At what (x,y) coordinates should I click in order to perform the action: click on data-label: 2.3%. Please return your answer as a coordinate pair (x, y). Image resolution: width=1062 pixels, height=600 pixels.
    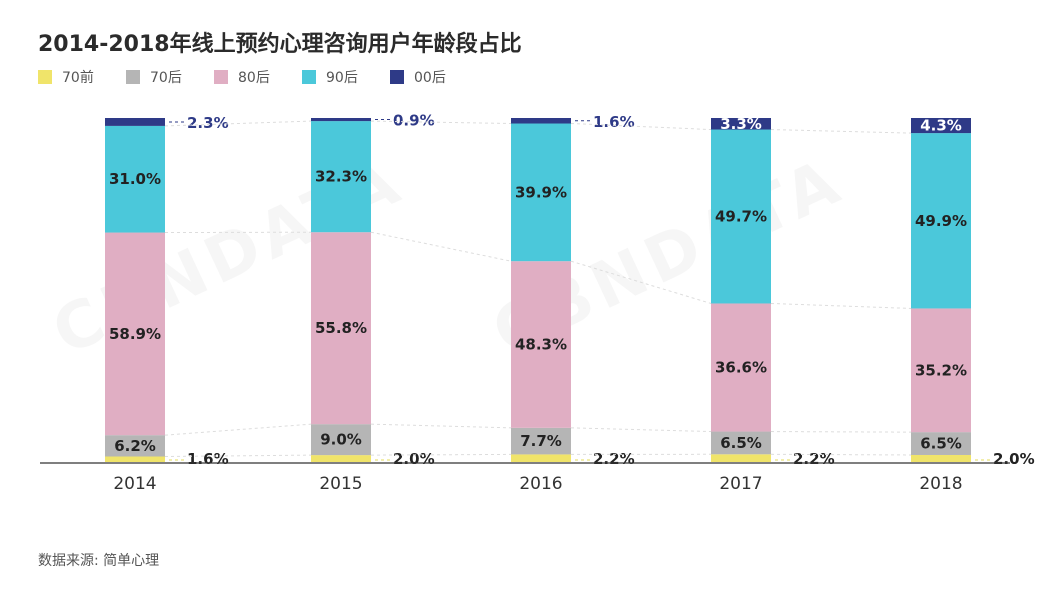
    Looking at the image, I should click on (208, 123).